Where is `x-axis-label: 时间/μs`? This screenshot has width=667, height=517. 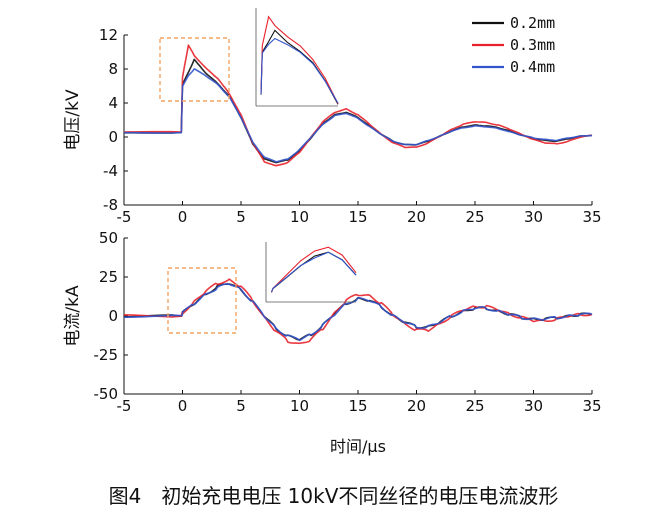
x-axis-label: 时间/μs is located at coordinates (358, 446).